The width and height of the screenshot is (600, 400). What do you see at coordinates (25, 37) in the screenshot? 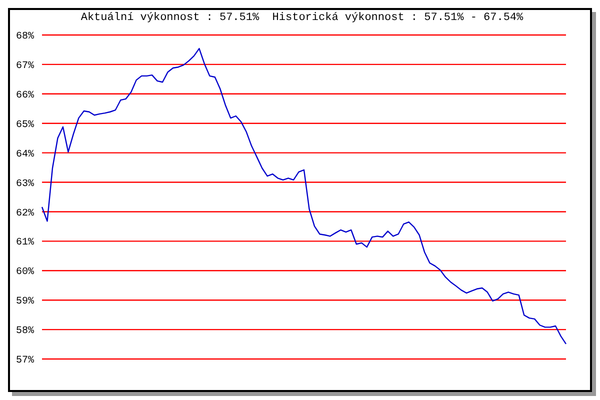
I see `y-tick-label: 68%` at bounding box center [25, 37].